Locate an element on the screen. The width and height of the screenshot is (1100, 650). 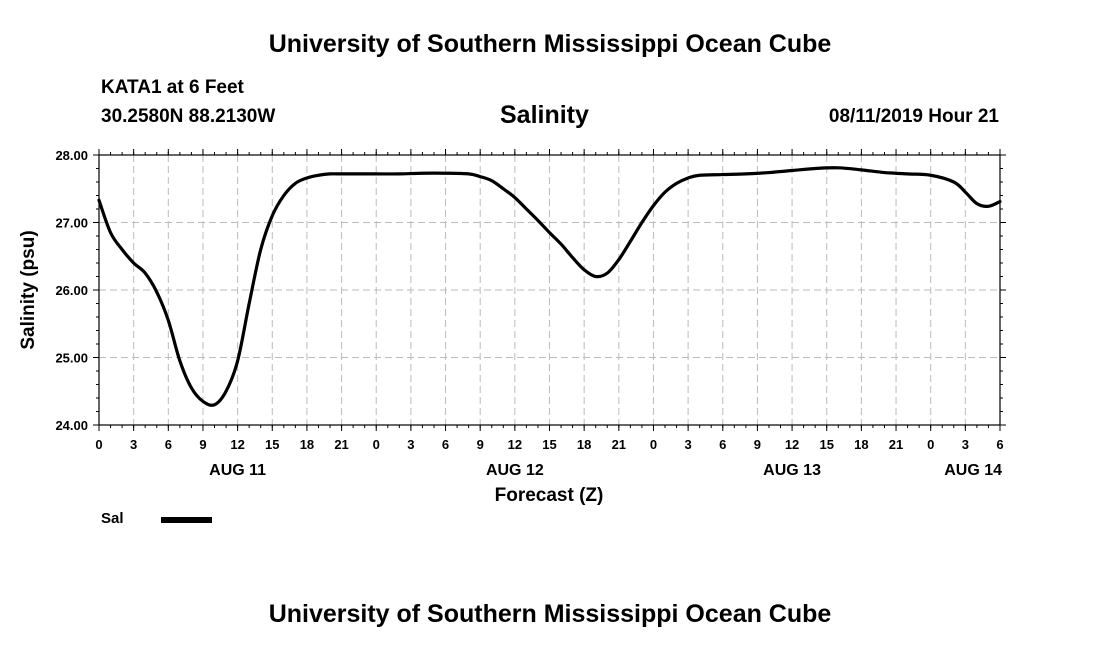
station-coordinates: 30.2580N 88.2130W is located at coordinates (188, 116).